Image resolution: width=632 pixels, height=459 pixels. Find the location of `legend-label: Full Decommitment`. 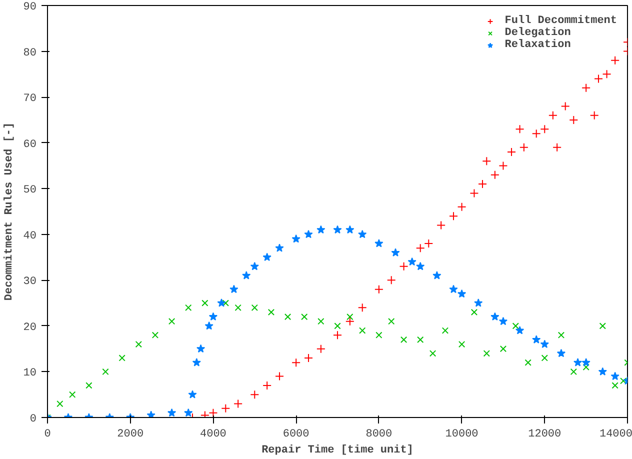

legend-label: Full Decommitment is located at coordinates (560, 21).